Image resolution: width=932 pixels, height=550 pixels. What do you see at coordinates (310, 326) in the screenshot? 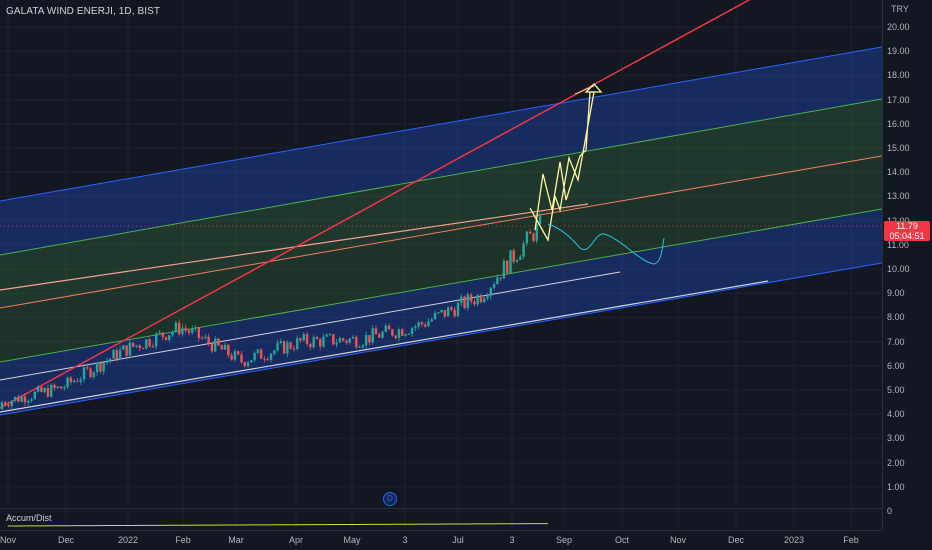
I see `white-parallel-trendline` at bounding box center [310, 326].